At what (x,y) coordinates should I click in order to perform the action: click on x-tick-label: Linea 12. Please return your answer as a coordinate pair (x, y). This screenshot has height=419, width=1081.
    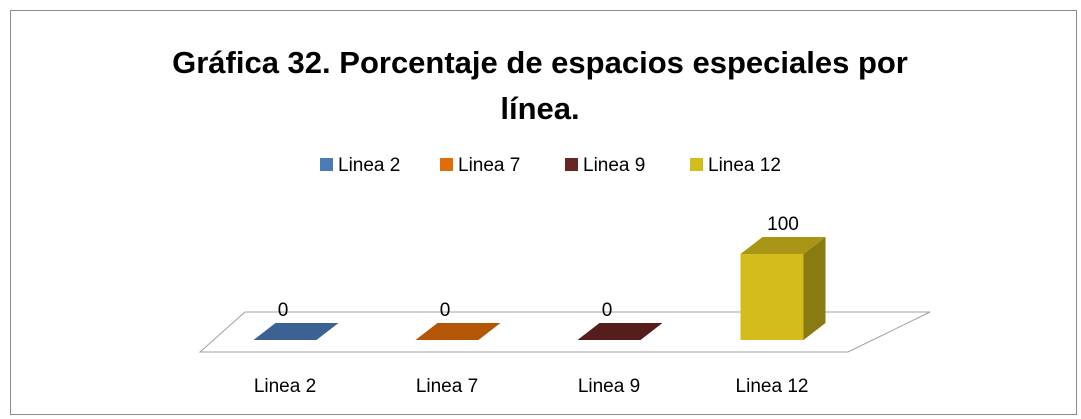
    Looking at the image, I should click on (772, 386).